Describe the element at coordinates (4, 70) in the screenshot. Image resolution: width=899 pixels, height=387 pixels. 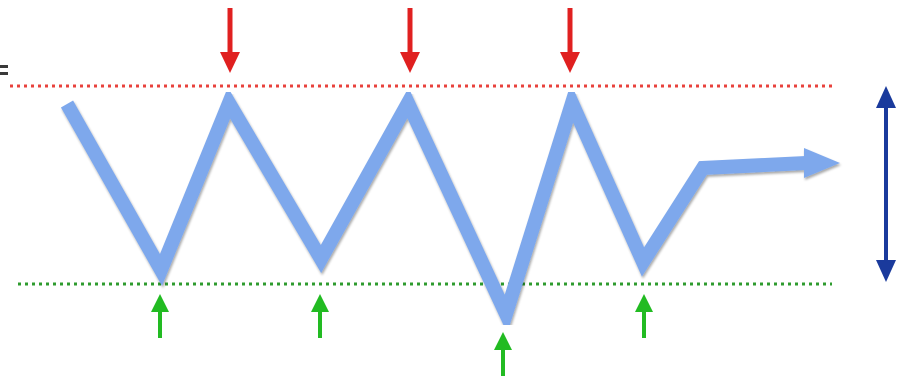
I see `edge-mark` at that location.